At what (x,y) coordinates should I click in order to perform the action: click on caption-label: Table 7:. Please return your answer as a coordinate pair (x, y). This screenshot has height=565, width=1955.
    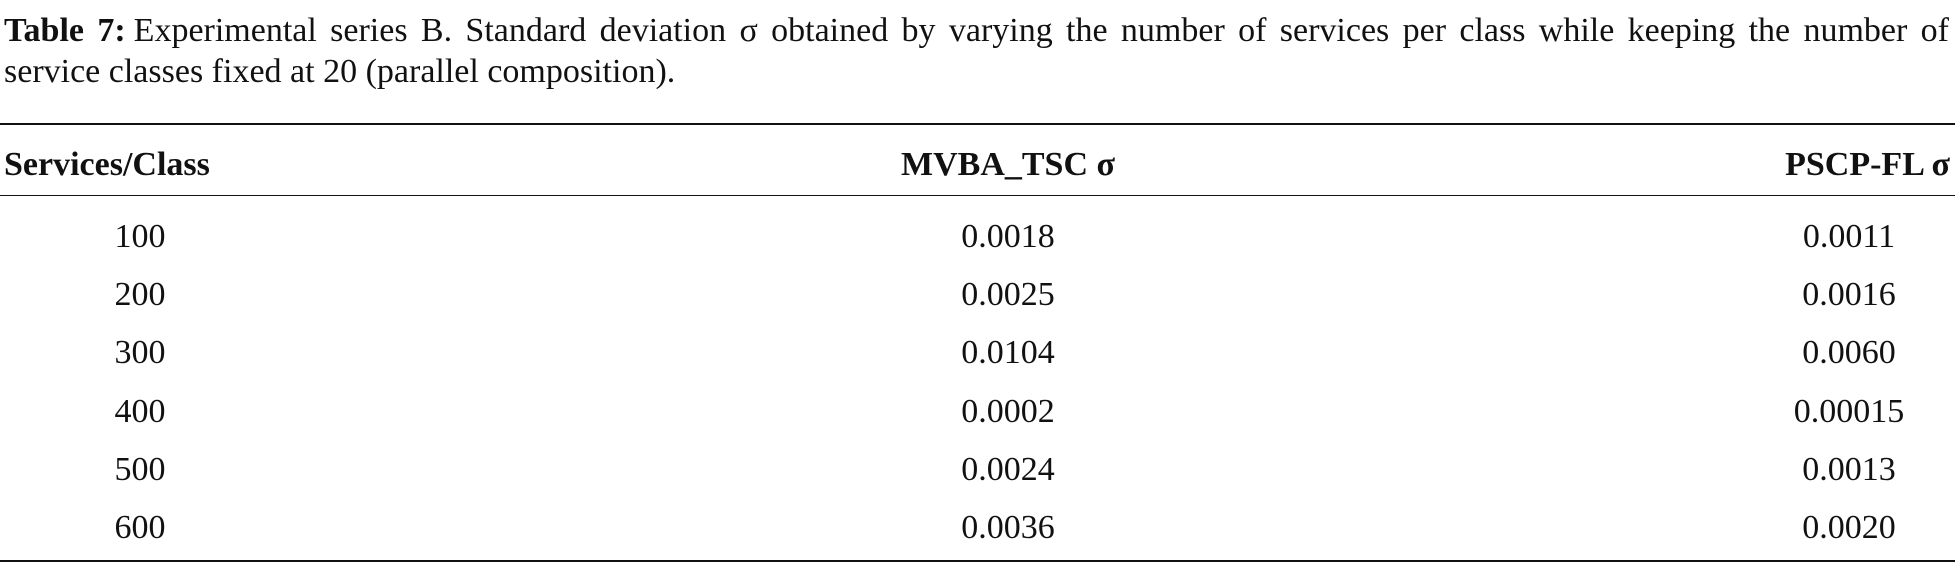
    Looking at the image, I should click on (65, 30).